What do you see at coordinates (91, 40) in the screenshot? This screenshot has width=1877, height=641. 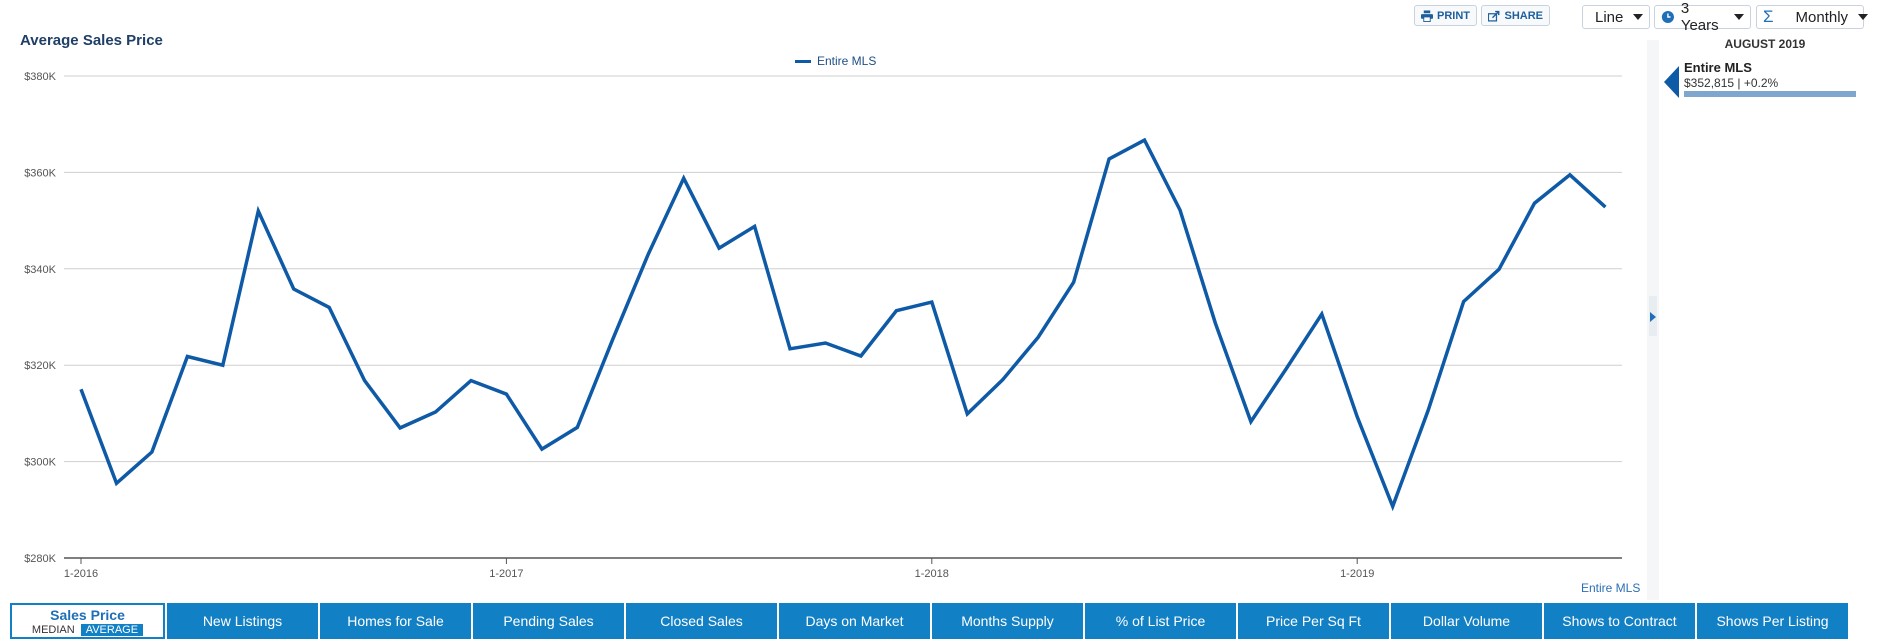 I see `chart-title: Average Sales Price` at bounding box center [91, 40].